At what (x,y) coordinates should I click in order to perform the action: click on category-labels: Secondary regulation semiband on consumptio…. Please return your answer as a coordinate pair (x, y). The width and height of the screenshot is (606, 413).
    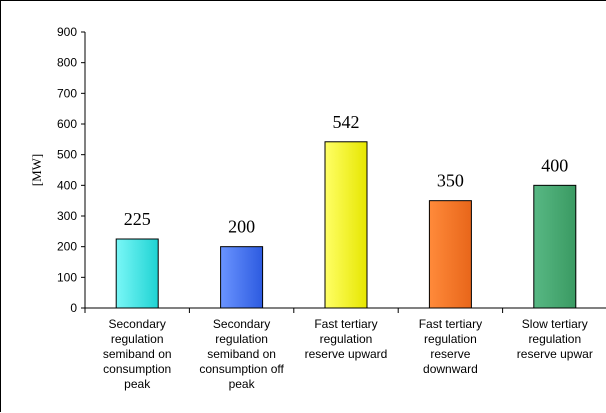
    Looking at the image, I should click on (348, 354).